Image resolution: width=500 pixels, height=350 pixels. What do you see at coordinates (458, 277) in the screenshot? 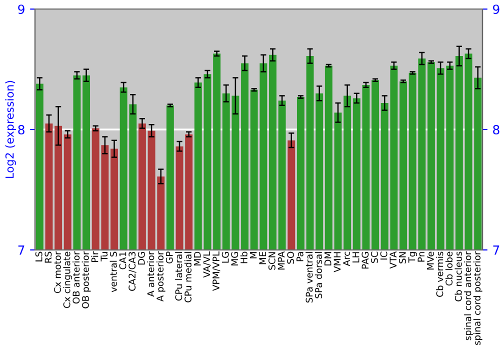
I see `x-tick-label: Cb nucleus` at bounding box center [458, 277].